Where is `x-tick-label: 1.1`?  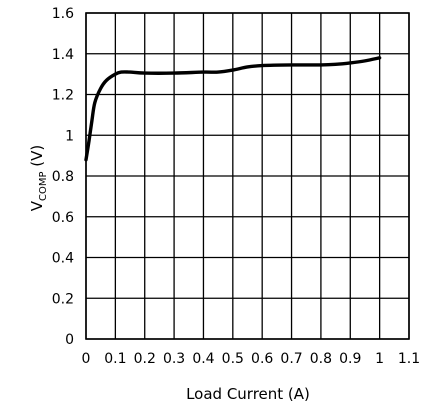 x-tick-label: 1.1 is located at coordinates (409, 359).